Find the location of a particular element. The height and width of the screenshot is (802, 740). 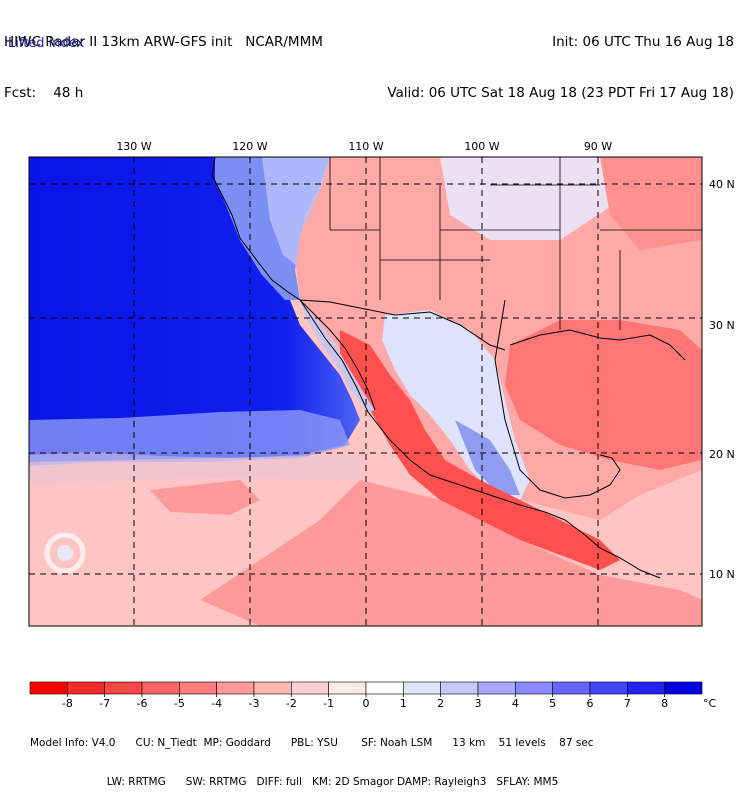

pacific-transition is located at coordinates (189, 438).